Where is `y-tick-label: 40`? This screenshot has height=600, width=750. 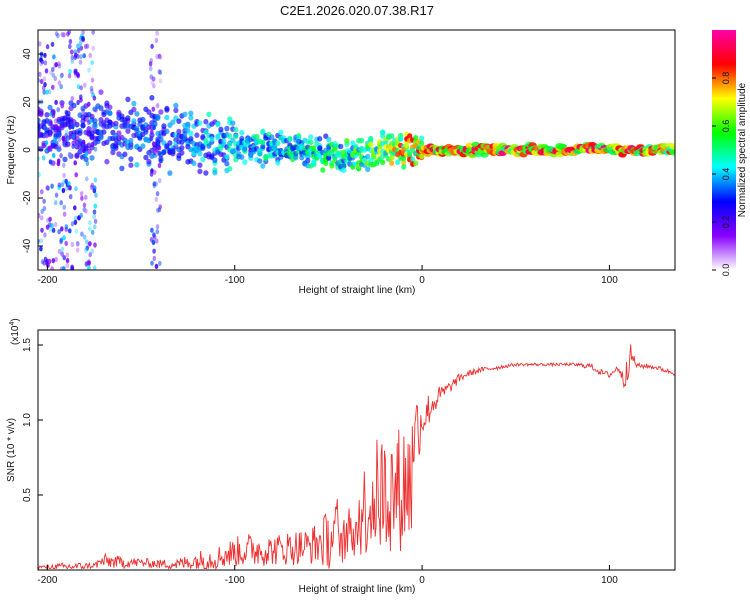
y-tick-label: 40 is located at coordinates (27, 54).